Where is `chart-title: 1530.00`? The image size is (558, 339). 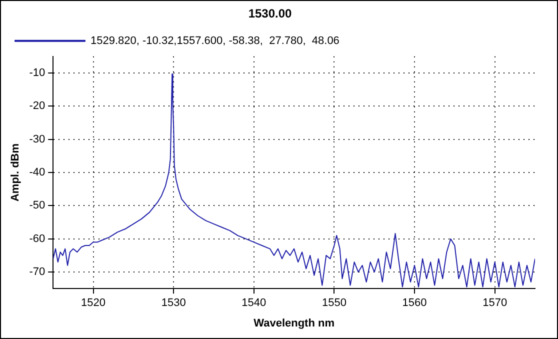
chart-title: 1530.00 is located at coordinates (270, 13).